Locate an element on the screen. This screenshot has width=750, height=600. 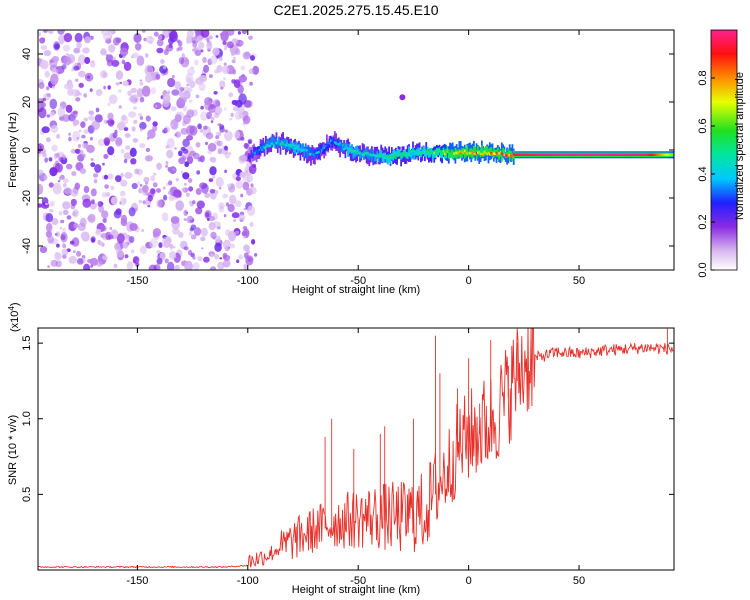
colorbar-gradient is located at coordinates (724, 150).